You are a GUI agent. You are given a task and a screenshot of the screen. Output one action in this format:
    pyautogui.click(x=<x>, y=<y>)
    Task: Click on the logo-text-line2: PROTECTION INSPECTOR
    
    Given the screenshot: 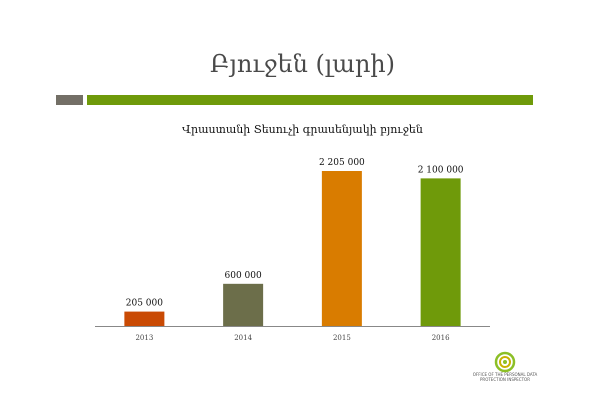 What is the action you would take?
    pyautogui.click(x=505, y=379)
    